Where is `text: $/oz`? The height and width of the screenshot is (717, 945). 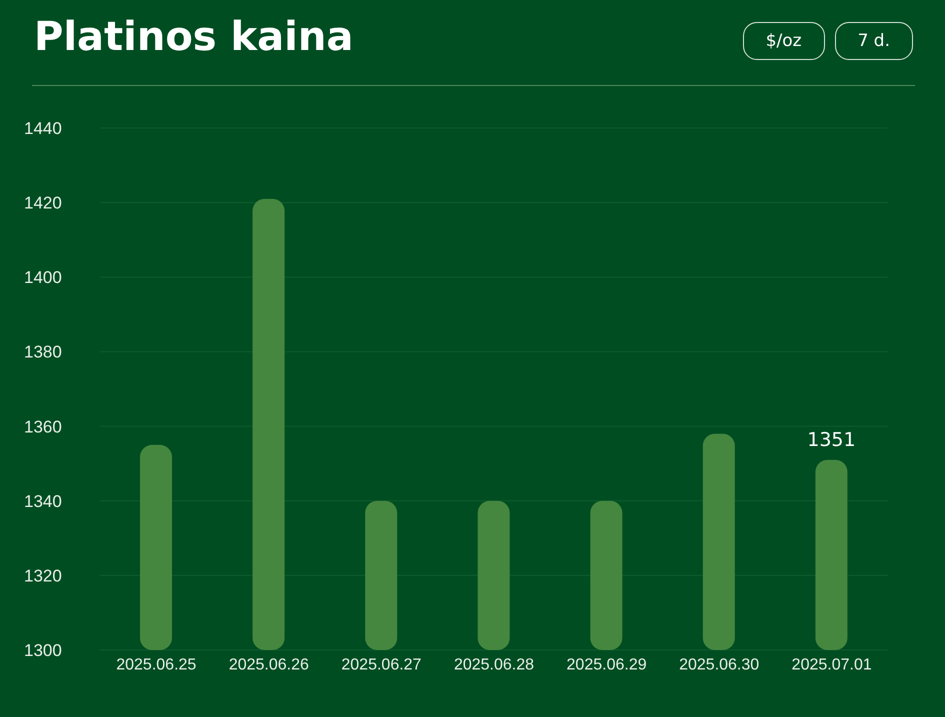 text: $/oz is located at coordinates (783, 41).